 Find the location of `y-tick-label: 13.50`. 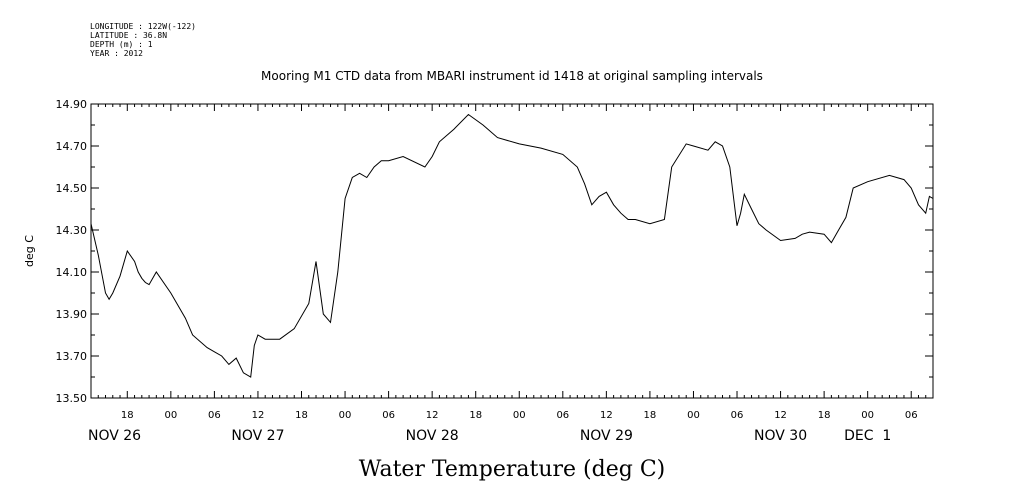

y-tick-label: 13.50 is located at coordinates (72, 398).